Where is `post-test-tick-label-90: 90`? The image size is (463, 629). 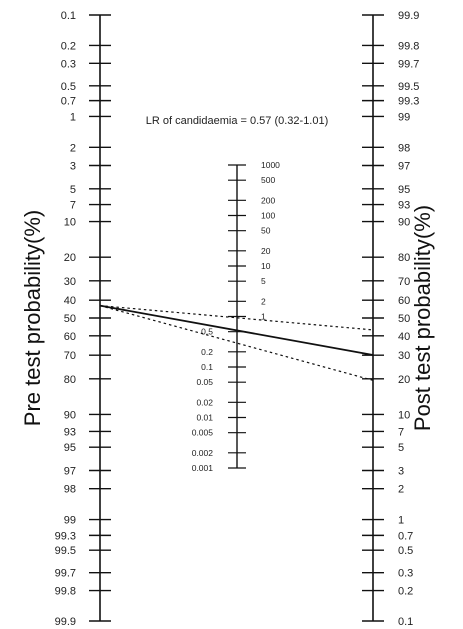
post-test-tick-label-90: 90 is located at coordinates (404, 223).